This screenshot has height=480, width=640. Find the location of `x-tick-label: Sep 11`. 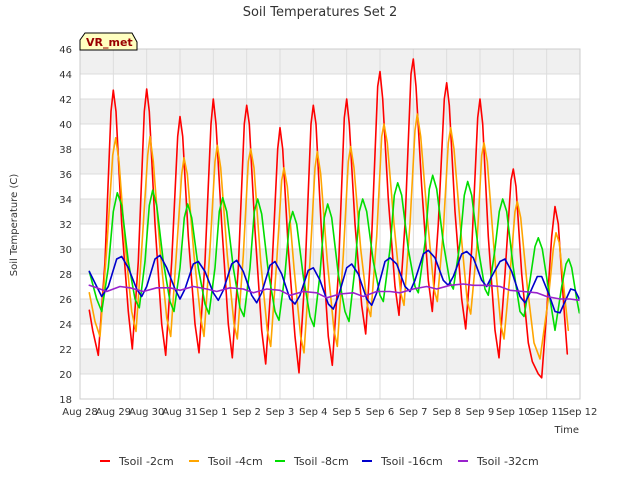

x-tick-label: Sep 11 is located at coordinates (546, 412).